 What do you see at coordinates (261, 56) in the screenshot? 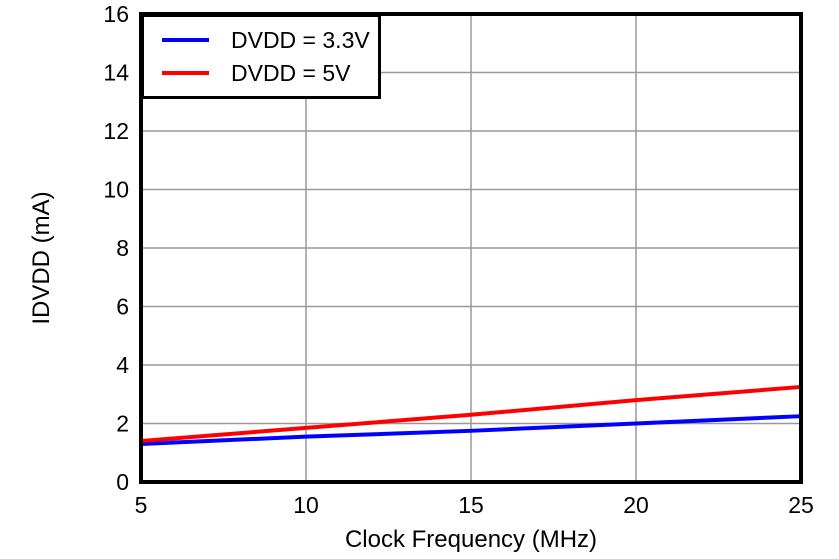
I see `legend: DVDD = 3.3V DVDD = 5V` at bounding box center [261, 56].